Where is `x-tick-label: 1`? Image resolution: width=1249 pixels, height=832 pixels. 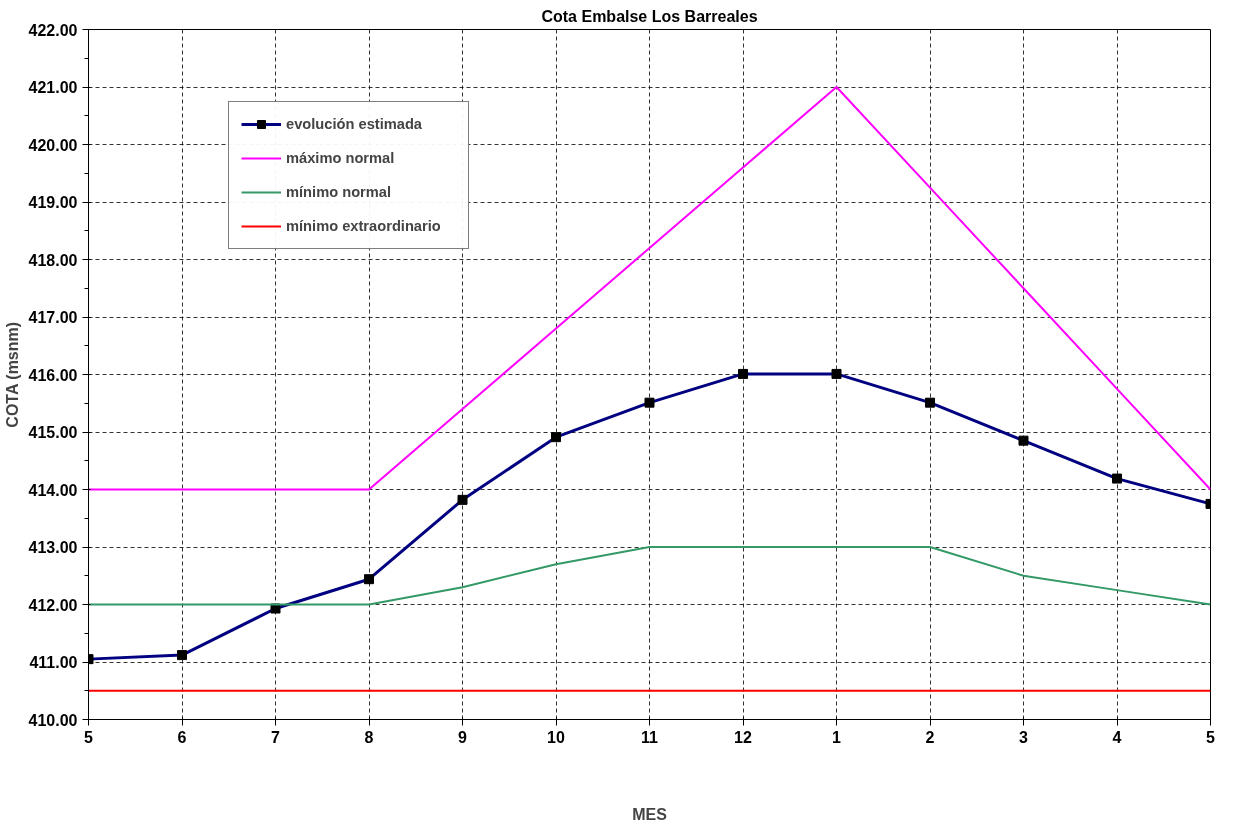 x-tick-label: 1 is located at coordinates (837, 737).